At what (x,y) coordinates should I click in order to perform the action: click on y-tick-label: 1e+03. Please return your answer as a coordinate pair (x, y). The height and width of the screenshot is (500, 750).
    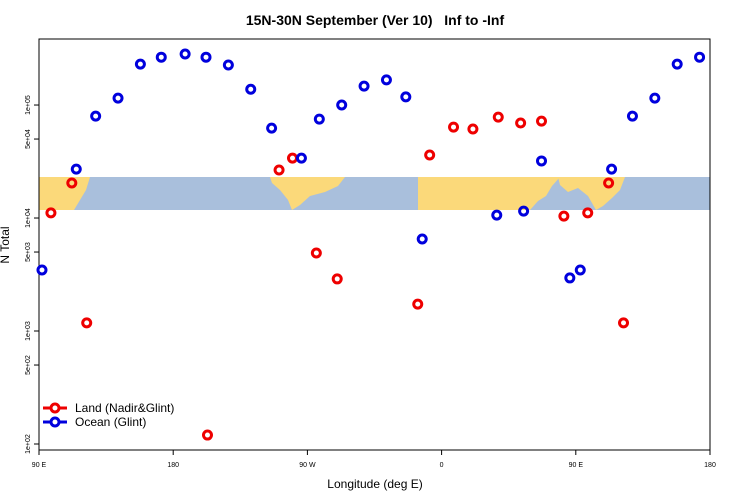
    Looking at the image, I should click on (28, 331).